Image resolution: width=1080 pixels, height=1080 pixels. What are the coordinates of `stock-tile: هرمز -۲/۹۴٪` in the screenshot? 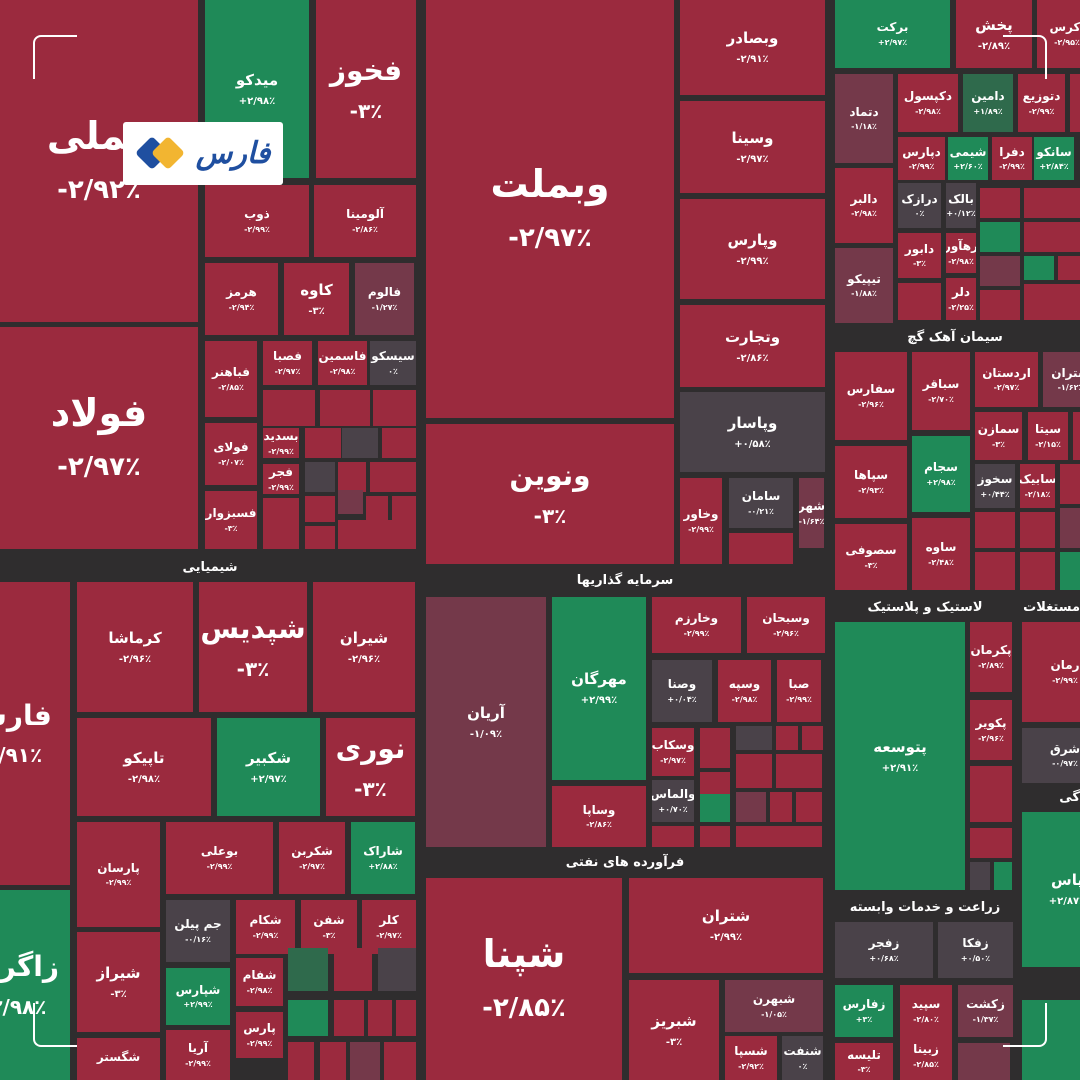 It's located at (241, 299).